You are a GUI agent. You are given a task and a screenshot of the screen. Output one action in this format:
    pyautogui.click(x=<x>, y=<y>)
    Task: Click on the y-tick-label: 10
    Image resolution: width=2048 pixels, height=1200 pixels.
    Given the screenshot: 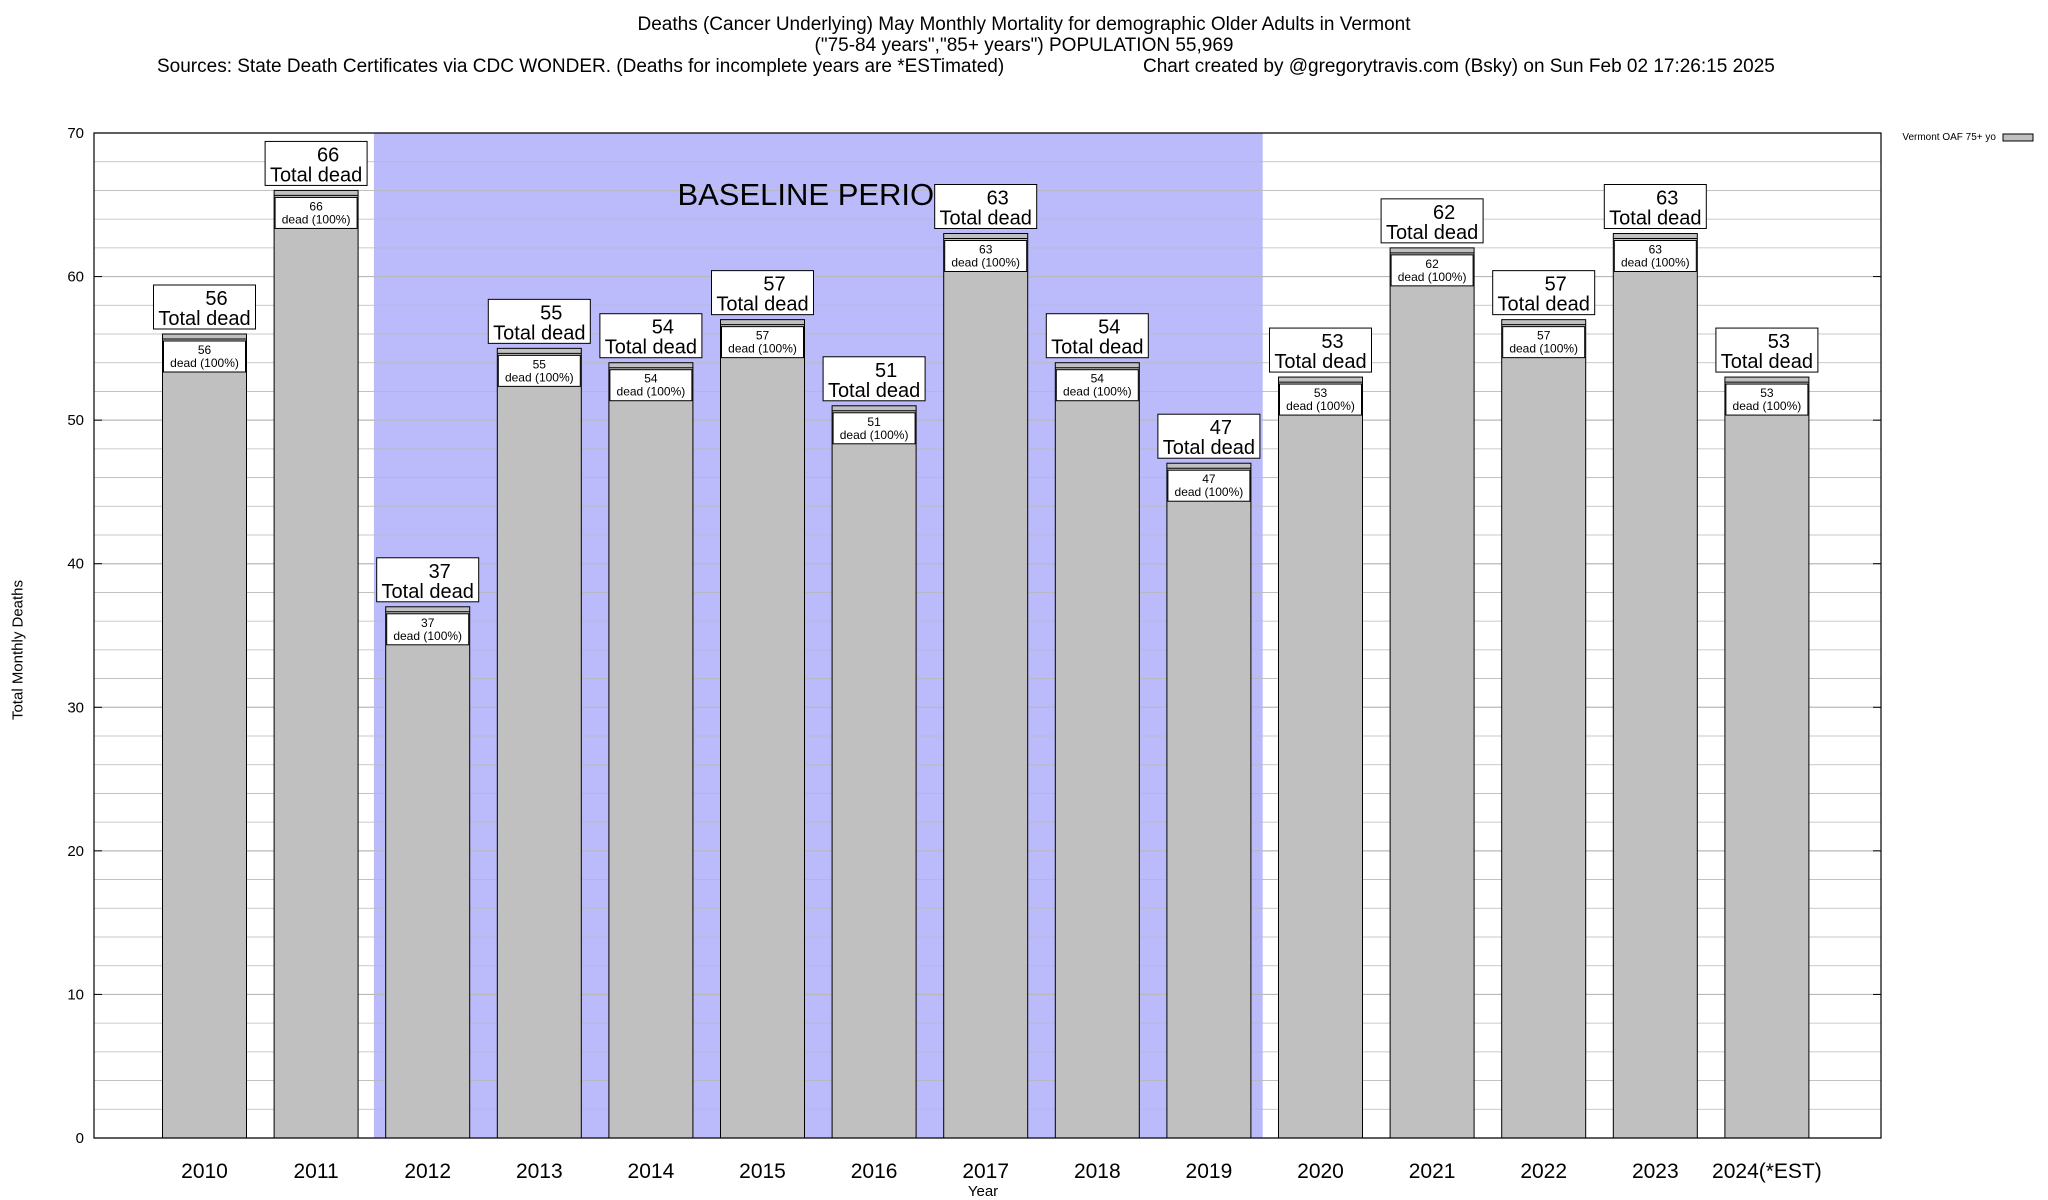 What is the action you would take?
    pyautogui.click(x=75, y=994)
    